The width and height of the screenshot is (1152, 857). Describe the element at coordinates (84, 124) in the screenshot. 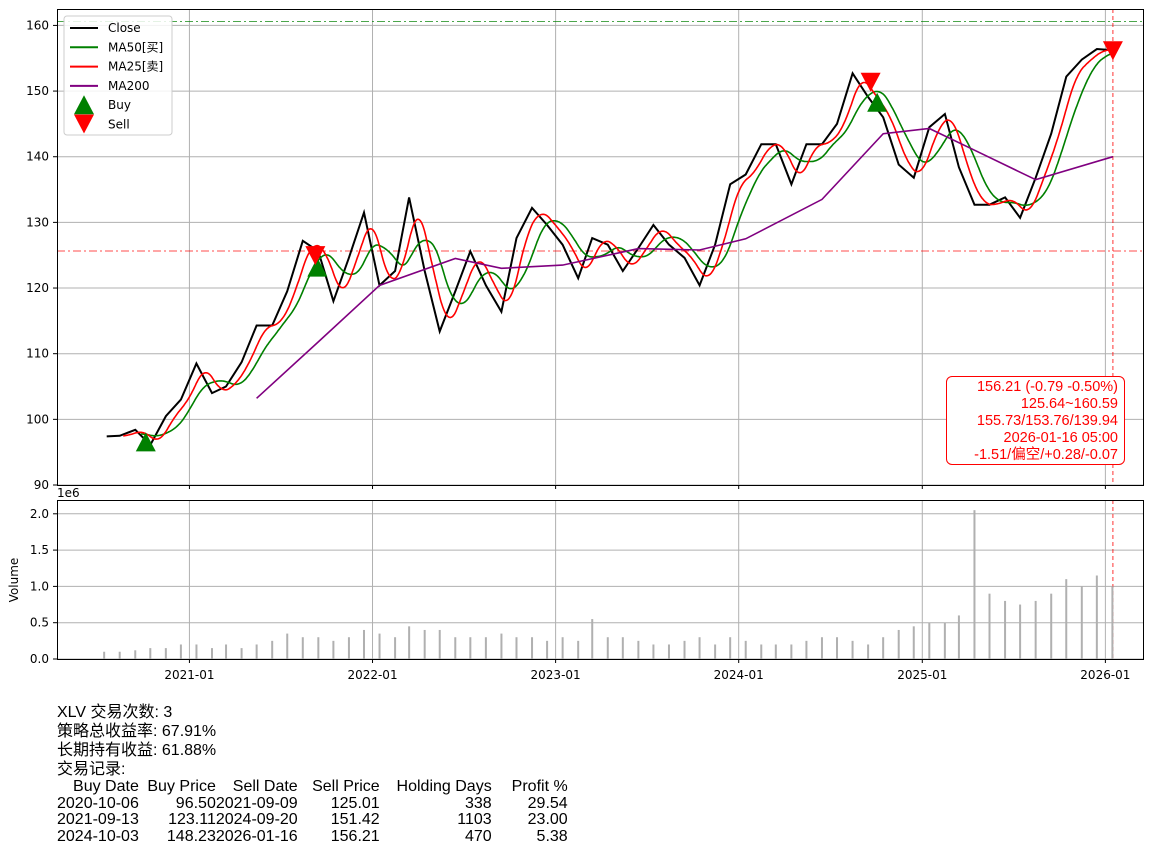

I see `legend-sell-marker` at that location.